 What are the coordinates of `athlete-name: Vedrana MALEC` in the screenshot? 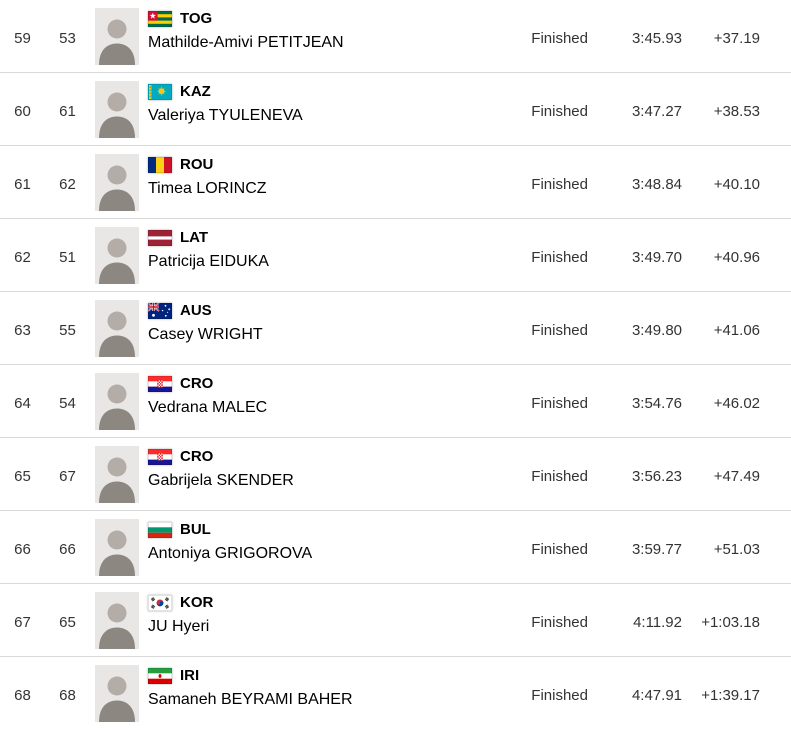 It's located at (208, 407).